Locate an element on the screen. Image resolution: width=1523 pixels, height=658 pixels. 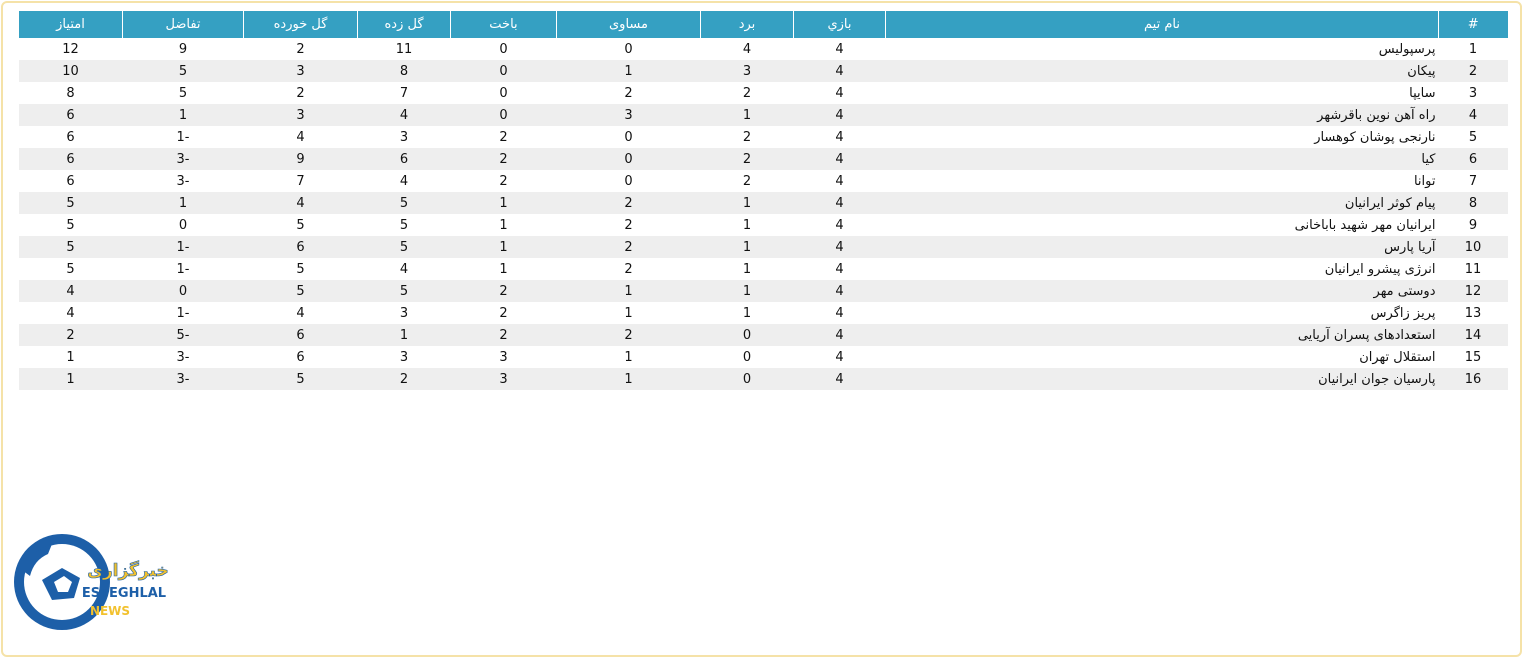
header-cell: بازي is located at coordinates (839, 24).